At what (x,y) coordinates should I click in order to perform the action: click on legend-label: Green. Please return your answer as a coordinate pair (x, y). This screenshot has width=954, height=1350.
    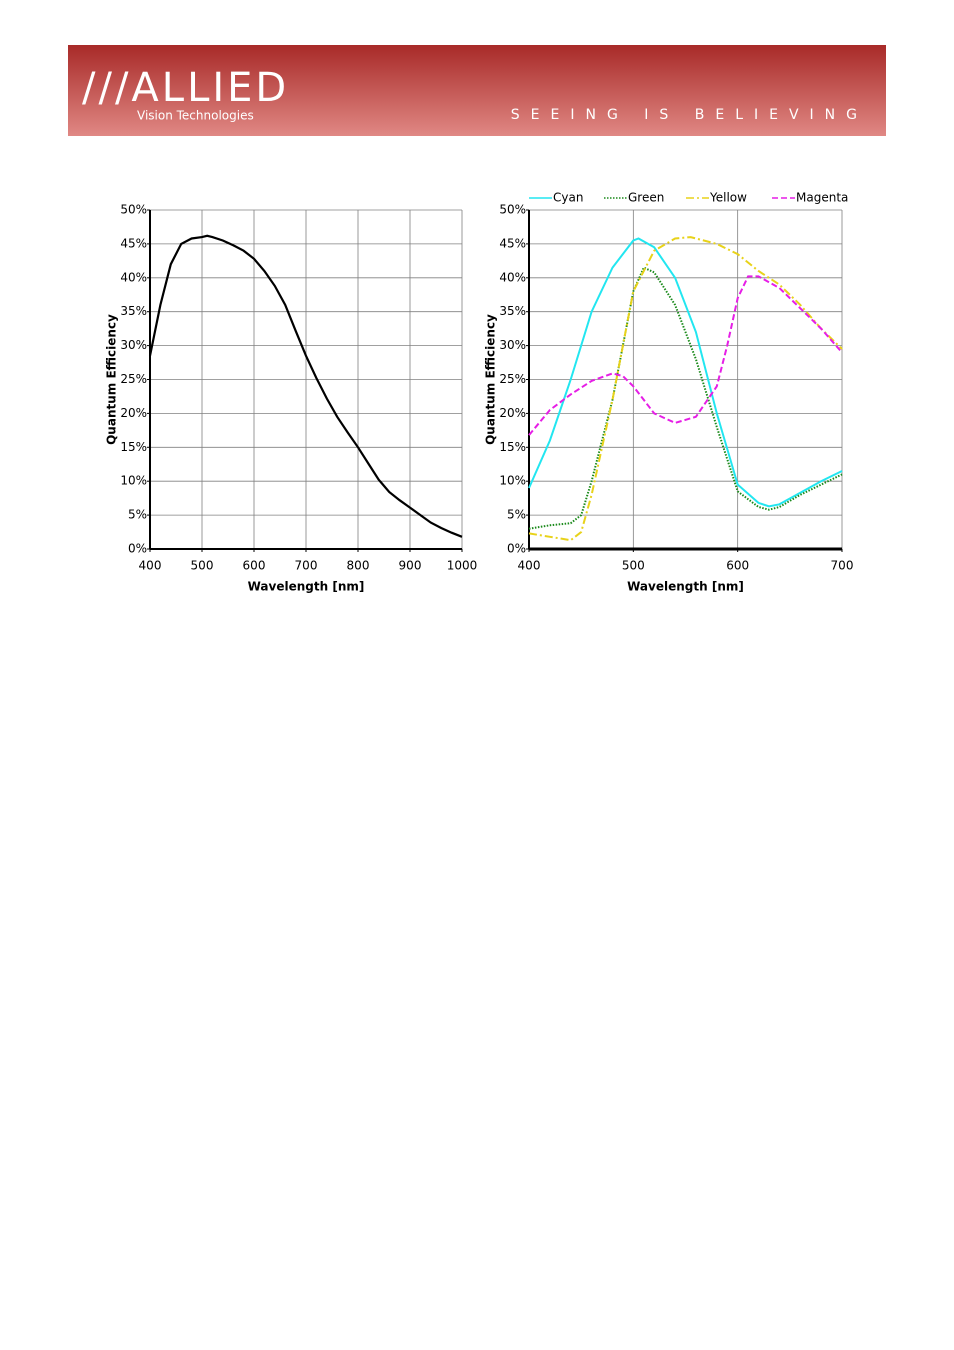
    Looking at the image, I should click on (646, 198).